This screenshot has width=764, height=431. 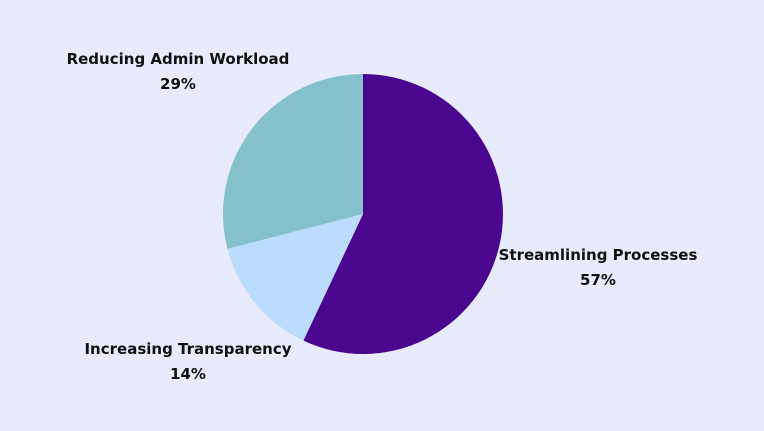 What do you see at coordinates (178, 84) in the screenshot?
I see `label-reducing-admin-workload-percent: 29%` at bounding box center [178, 84].